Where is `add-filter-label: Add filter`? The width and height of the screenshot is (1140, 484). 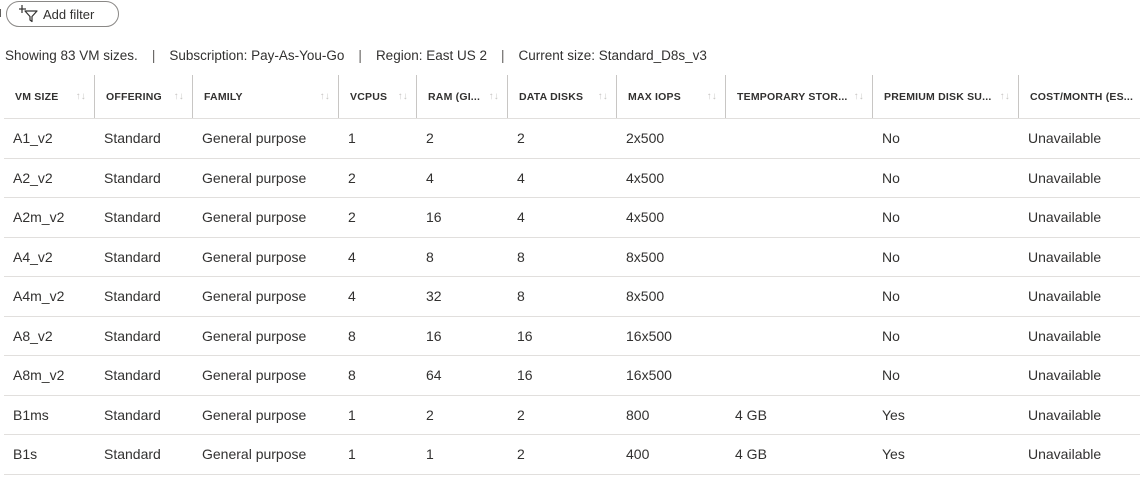
add-filter-label: Add filter is located at coordinates (69, 14).